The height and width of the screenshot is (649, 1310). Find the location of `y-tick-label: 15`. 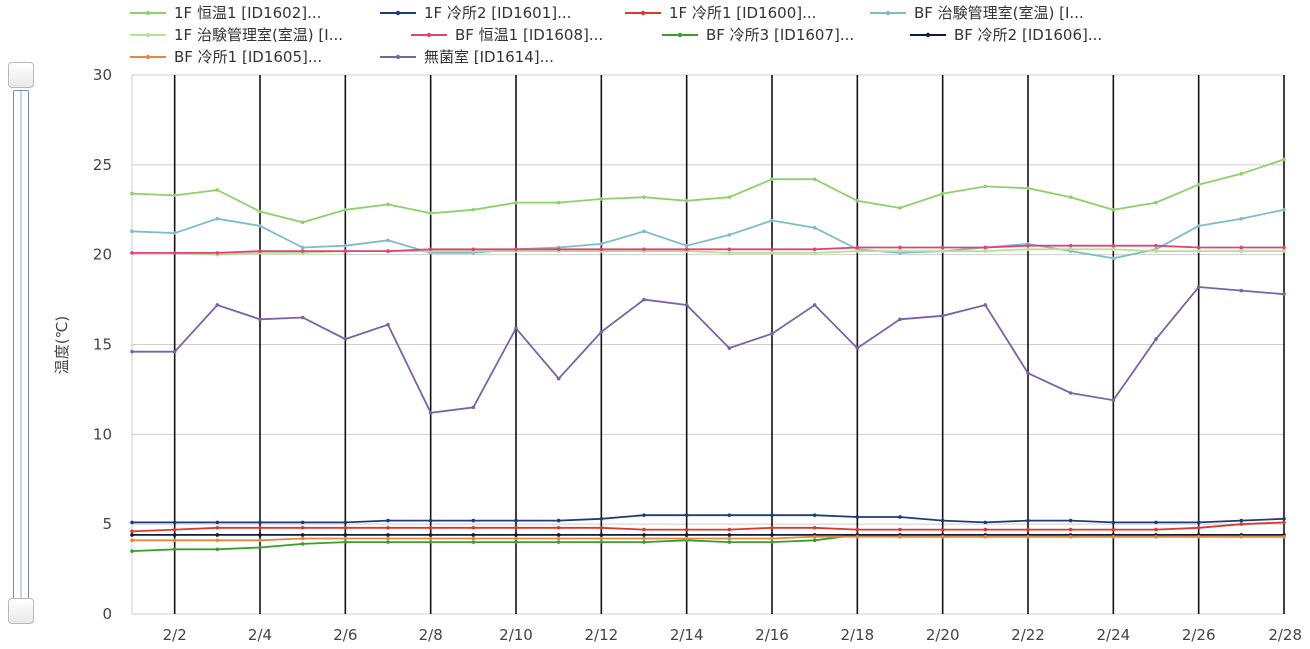

y-tick-label: 15 is located at coordinates (102, 345).